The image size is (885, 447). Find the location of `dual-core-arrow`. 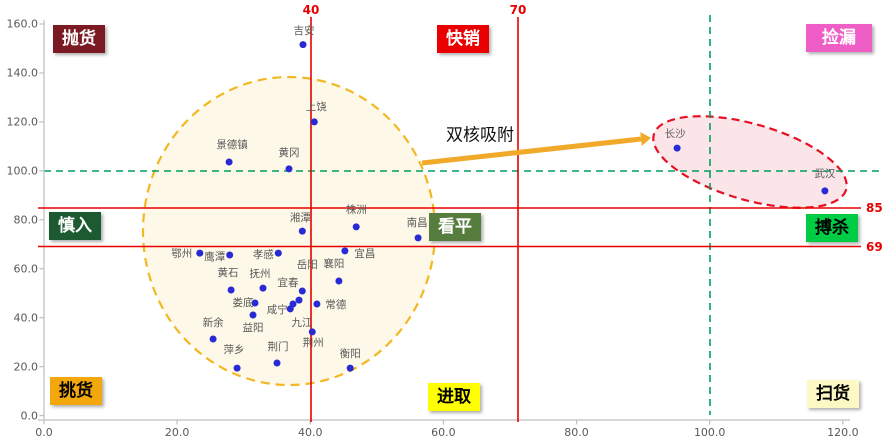

dual-core-arrow is located at coordinates (531, 151).